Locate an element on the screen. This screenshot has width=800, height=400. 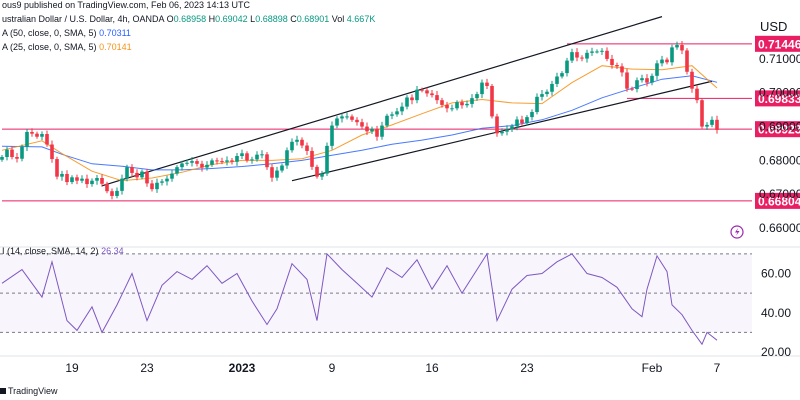
time-tick-label: 7 is located at coordinates (717, 368).